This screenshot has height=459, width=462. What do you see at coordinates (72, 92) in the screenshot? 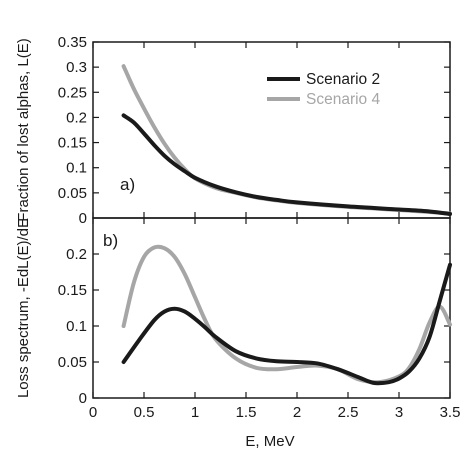
I see `y-tick-label-a-5: 0.25` at bounding box center [72, 92].